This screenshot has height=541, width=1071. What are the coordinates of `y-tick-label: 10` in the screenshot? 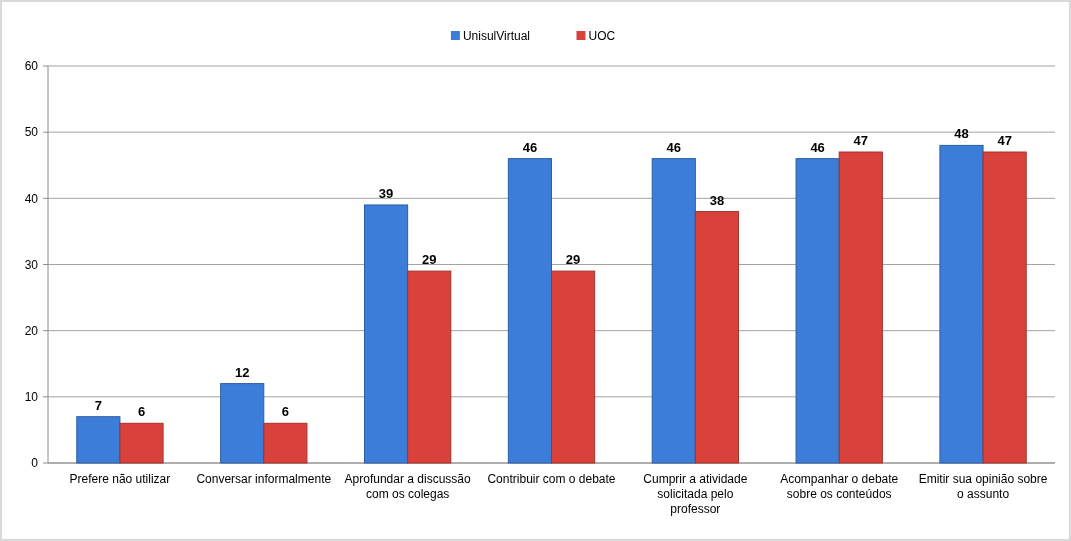 It's located at (31, 397).